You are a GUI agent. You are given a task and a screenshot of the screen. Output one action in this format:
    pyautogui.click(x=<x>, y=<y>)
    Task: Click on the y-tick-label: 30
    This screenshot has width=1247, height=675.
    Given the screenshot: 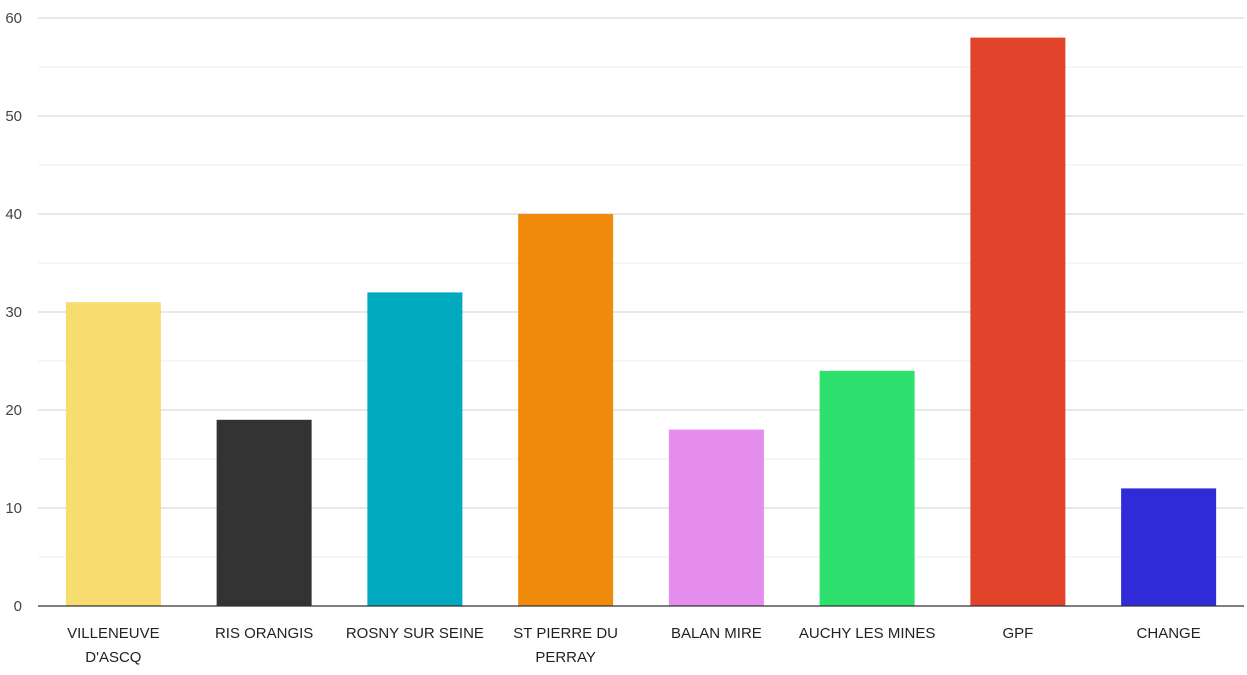 What is the action you would take?
    pyautogui.click(x=13, y=312)
    